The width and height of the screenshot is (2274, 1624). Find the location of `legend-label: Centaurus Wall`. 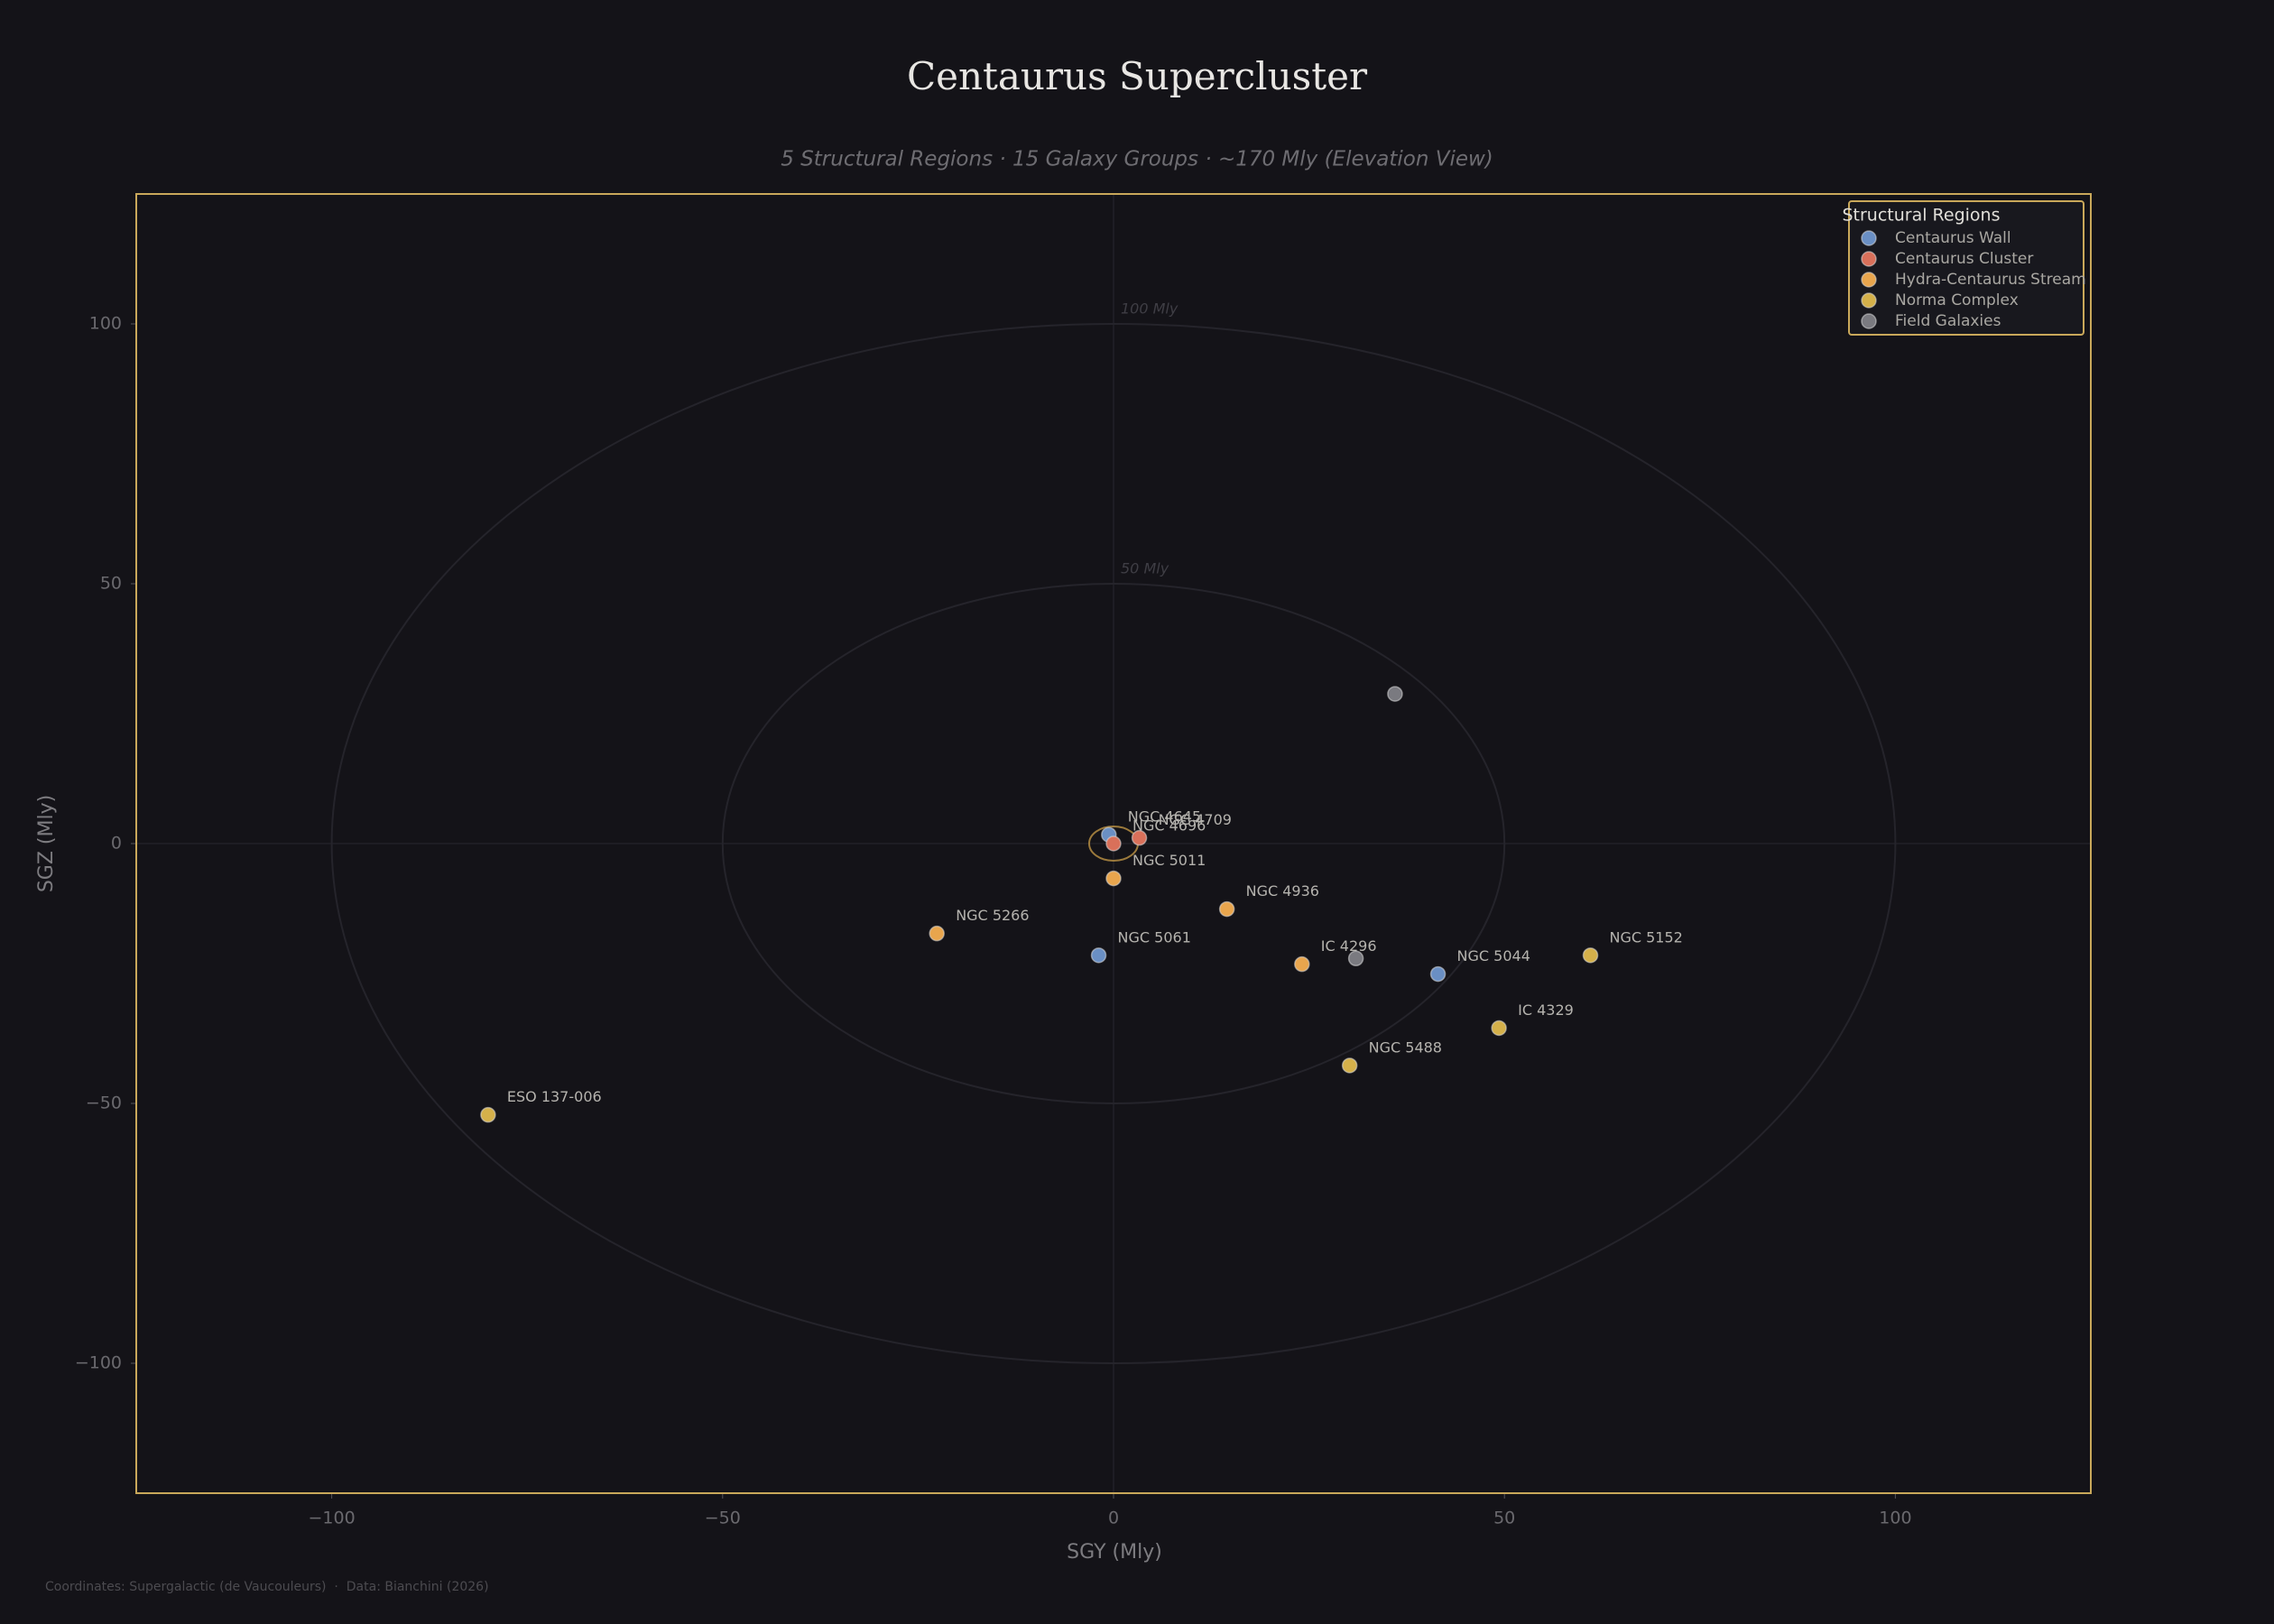

legend-label: Centaurus Wall is located at coordinates (1953, 238).